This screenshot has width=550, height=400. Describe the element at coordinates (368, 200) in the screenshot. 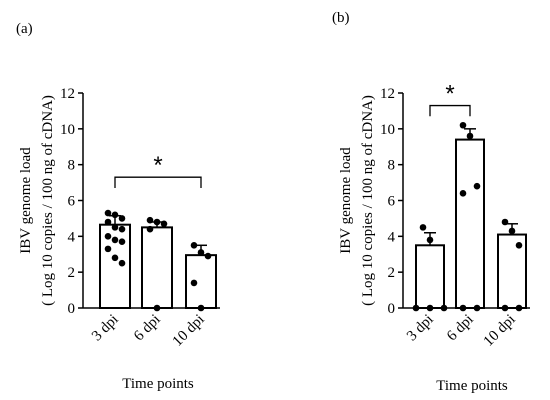

I see `y-axis-title-line2-b: ( Log 10 copies / 100 ng of cDNA)` at that location.